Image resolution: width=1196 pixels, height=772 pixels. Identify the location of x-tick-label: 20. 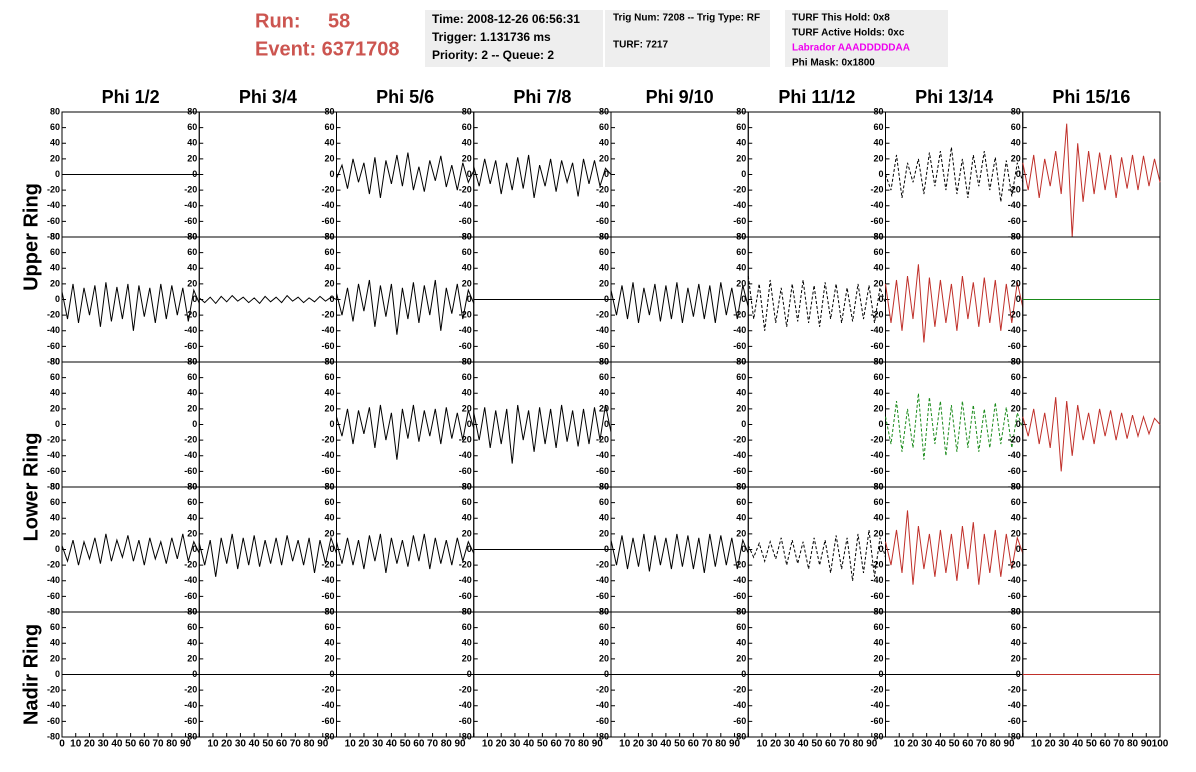
(913, 744).